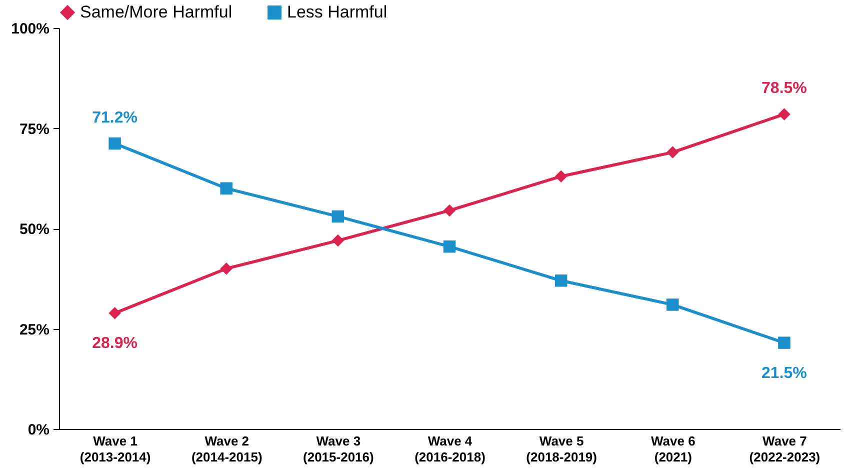  I want to click on legend-label: Less Harmful, so click(337, 12).